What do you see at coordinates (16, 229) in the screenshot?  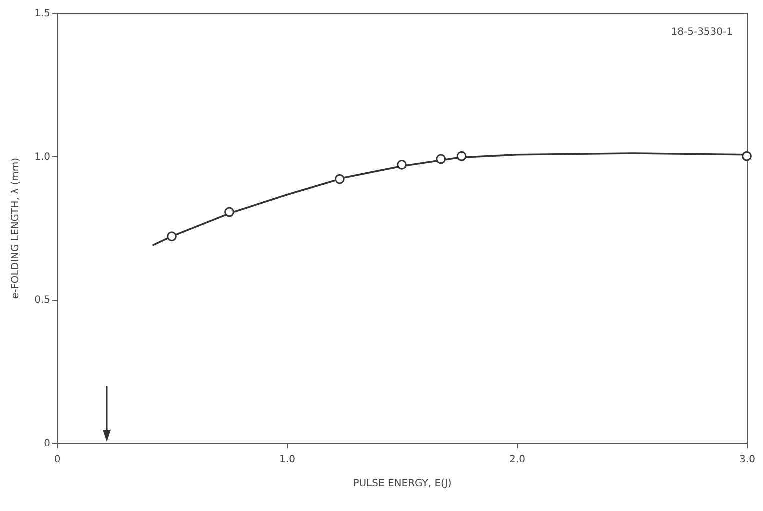 I see `y-axis-title: e-FOLDING LENGTH, λ (mm)` at bounding box center [16, 229].